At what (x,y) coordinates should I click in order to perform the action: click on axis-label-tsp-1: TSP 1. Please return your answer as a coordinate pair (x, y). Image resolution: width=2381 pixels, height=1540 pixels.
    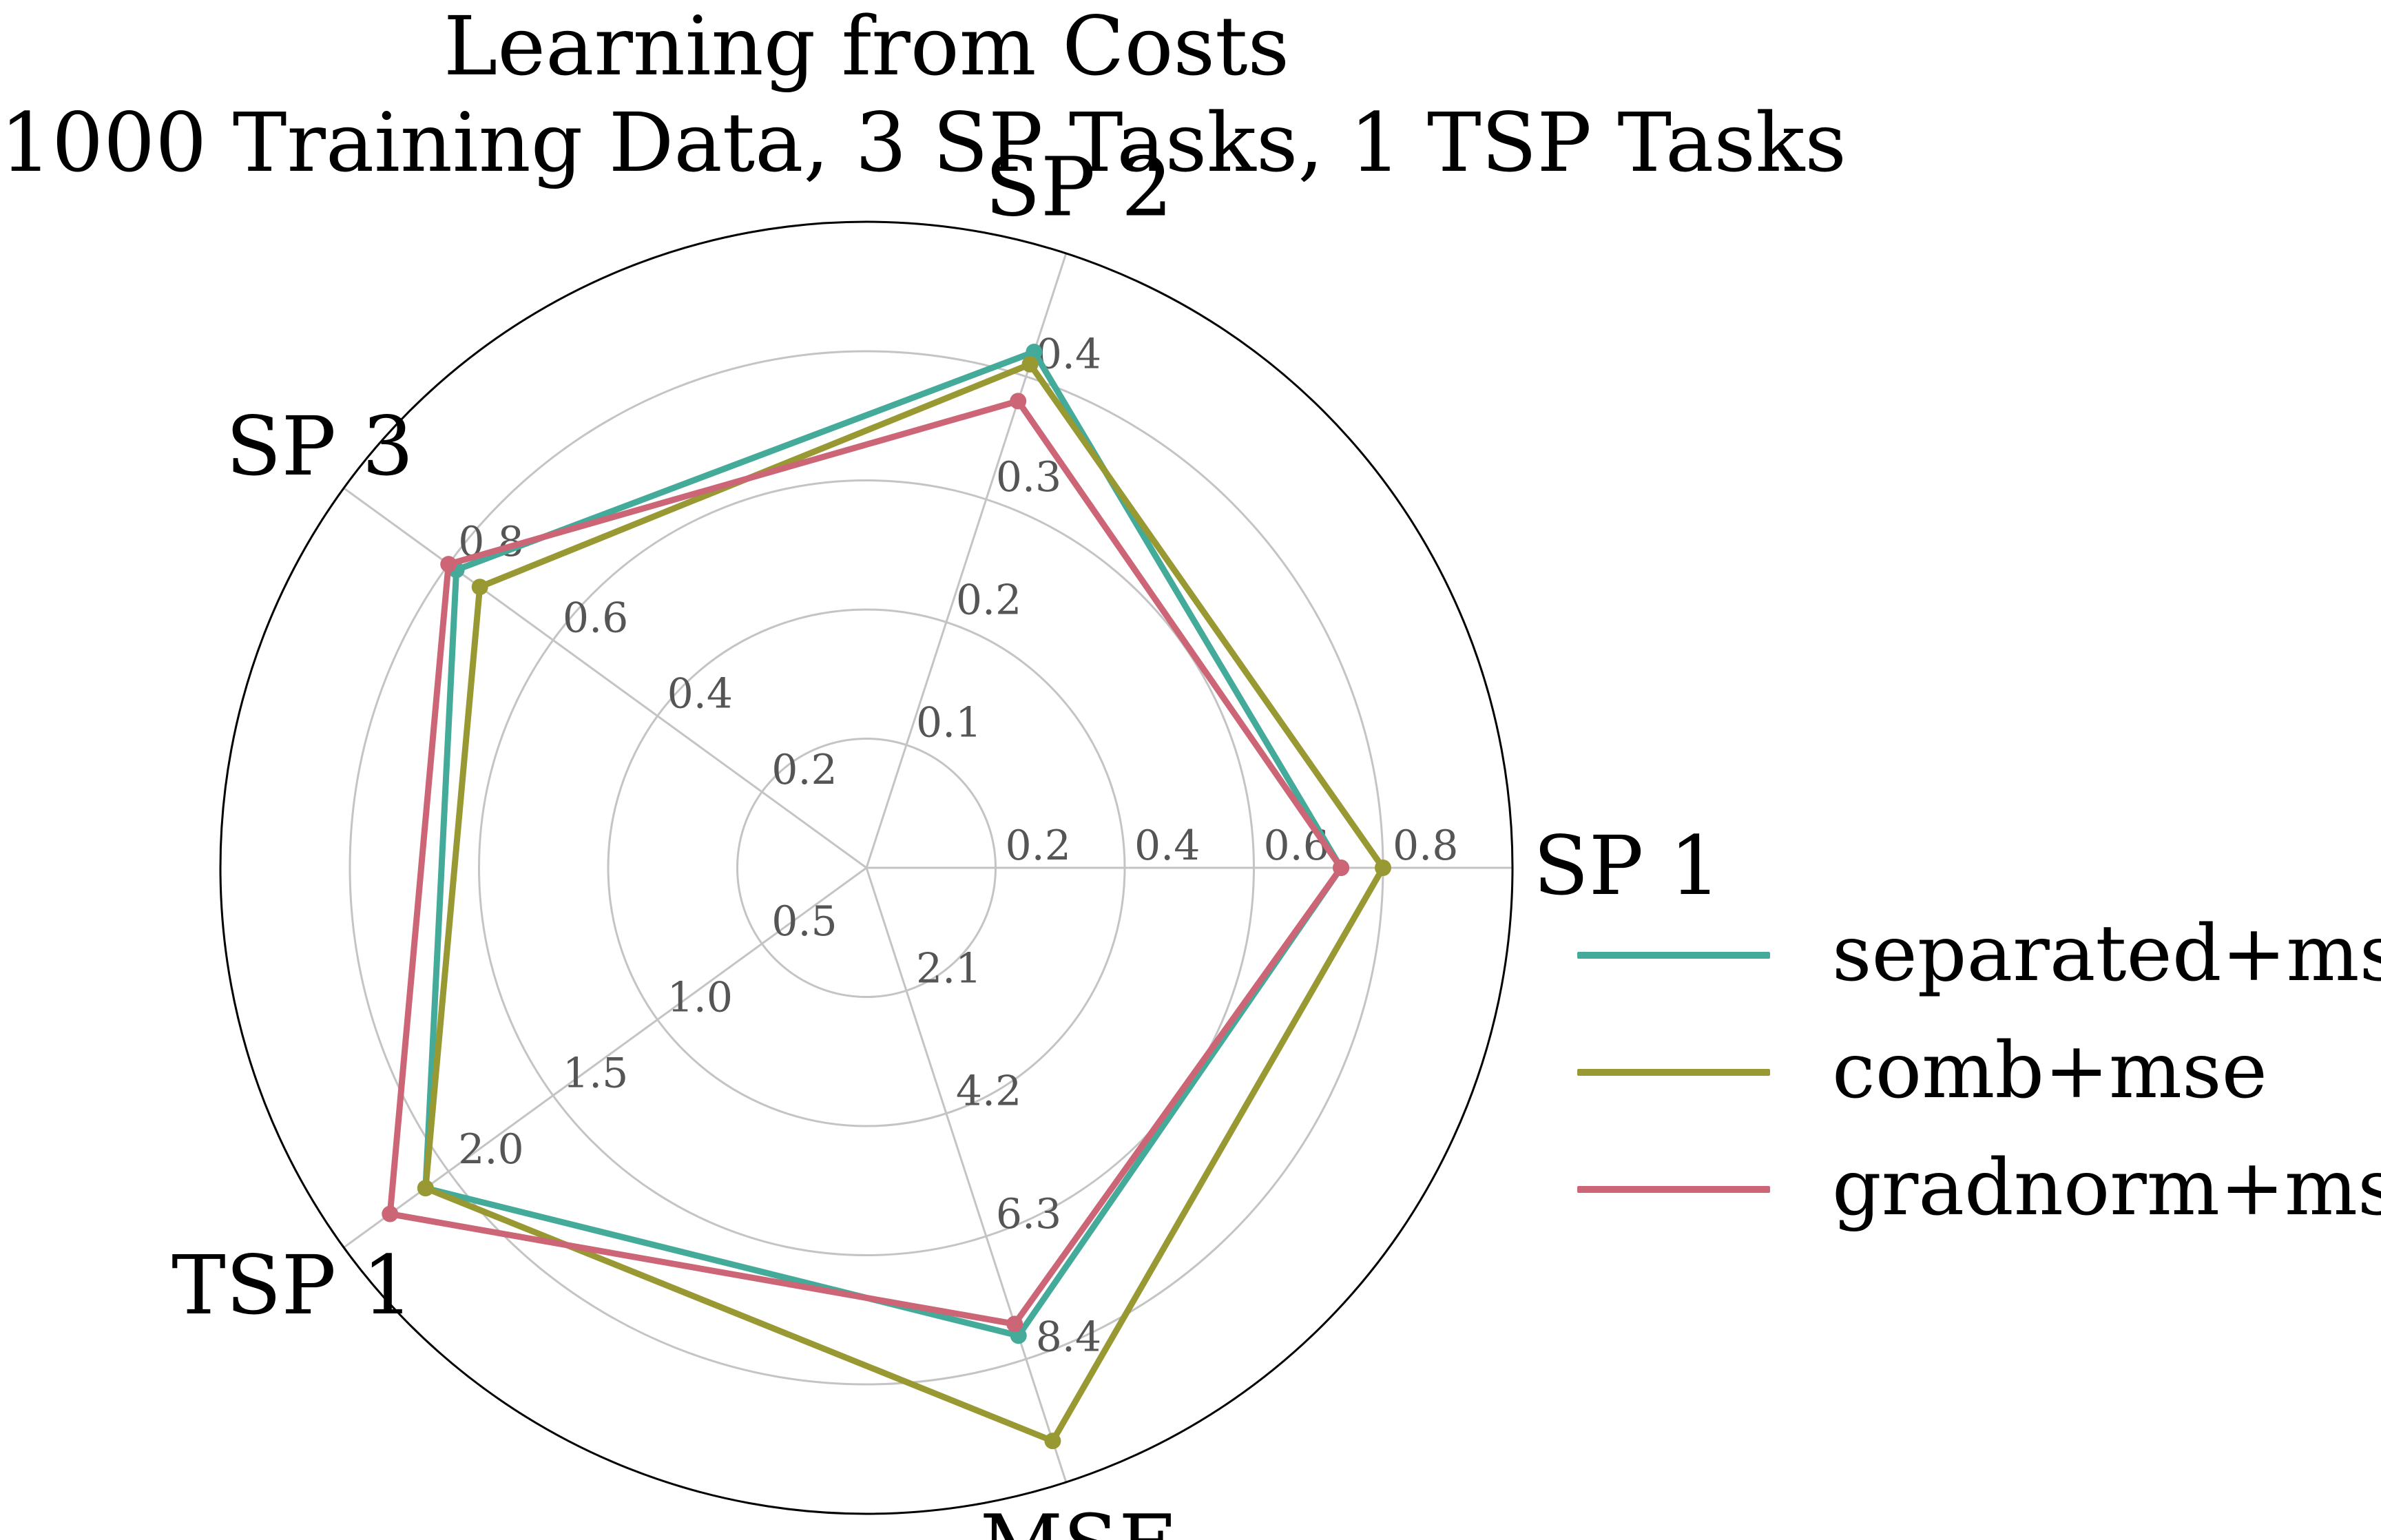
    Looking at the image, I should click on (292, 1285).